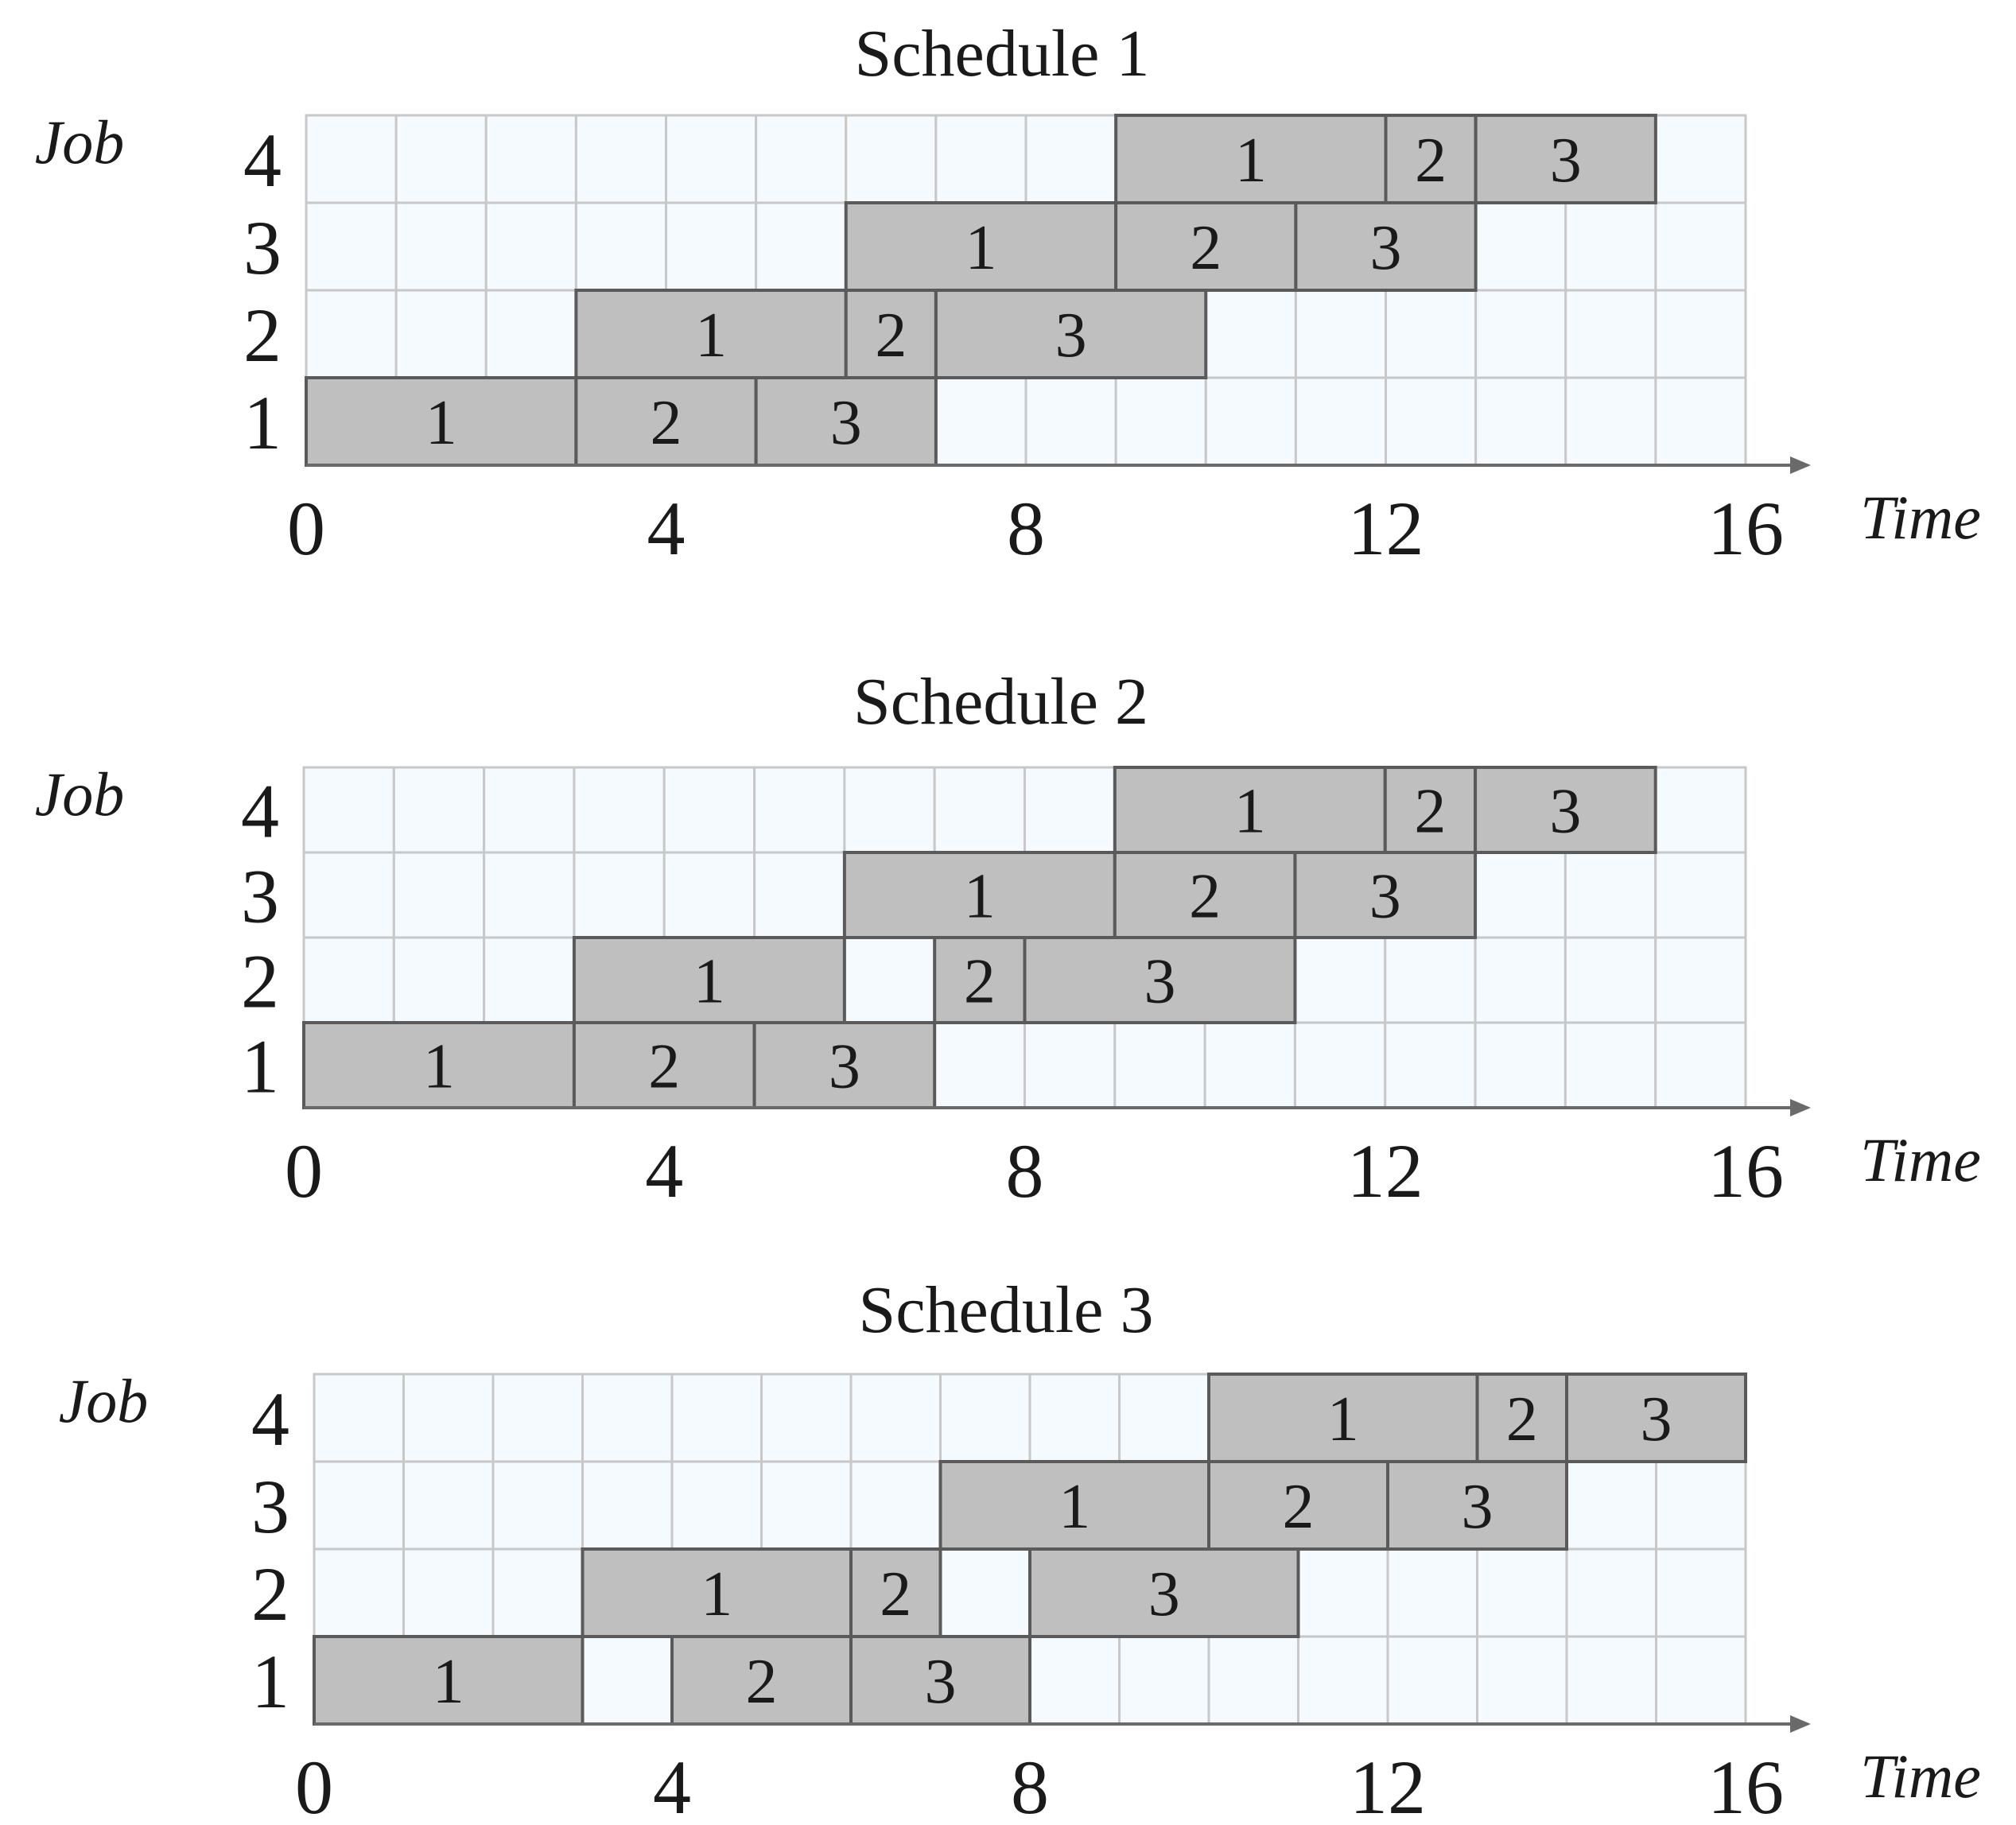  I want to click on y-tick-label: 4, so click(262, 160).